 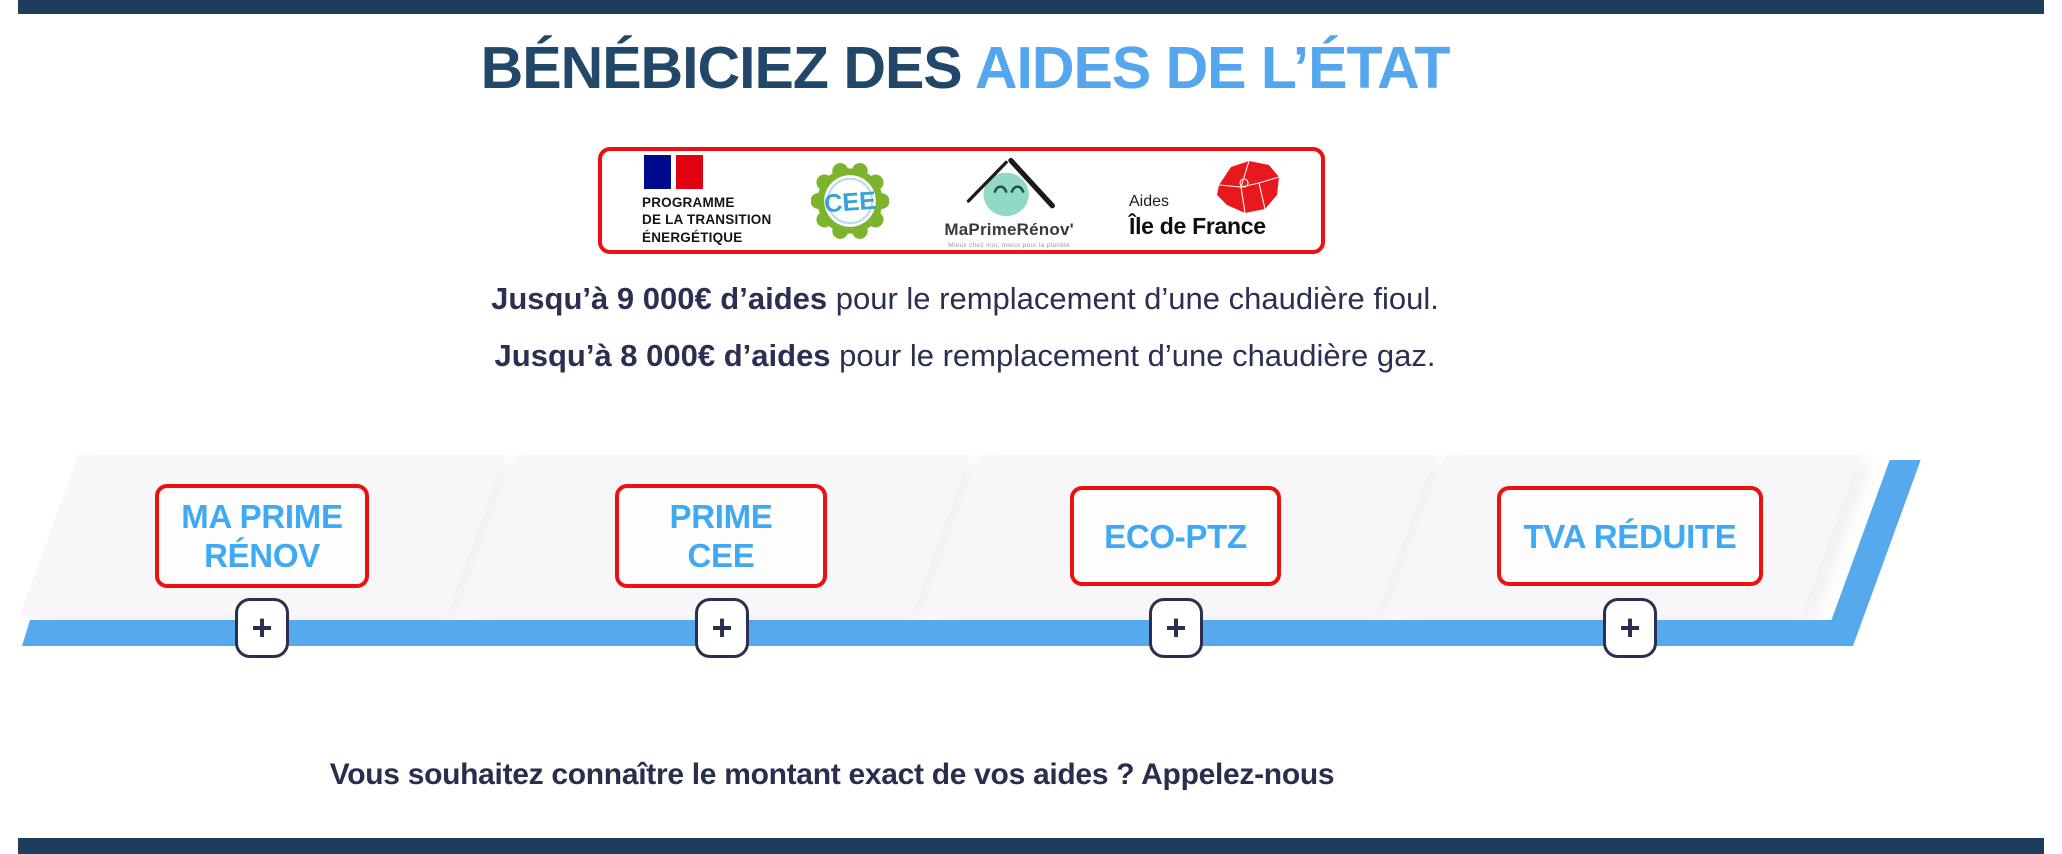 I want to click on page-title-light-part: AIDES DE L’ÉTAT, so click(x=1212, y=68).